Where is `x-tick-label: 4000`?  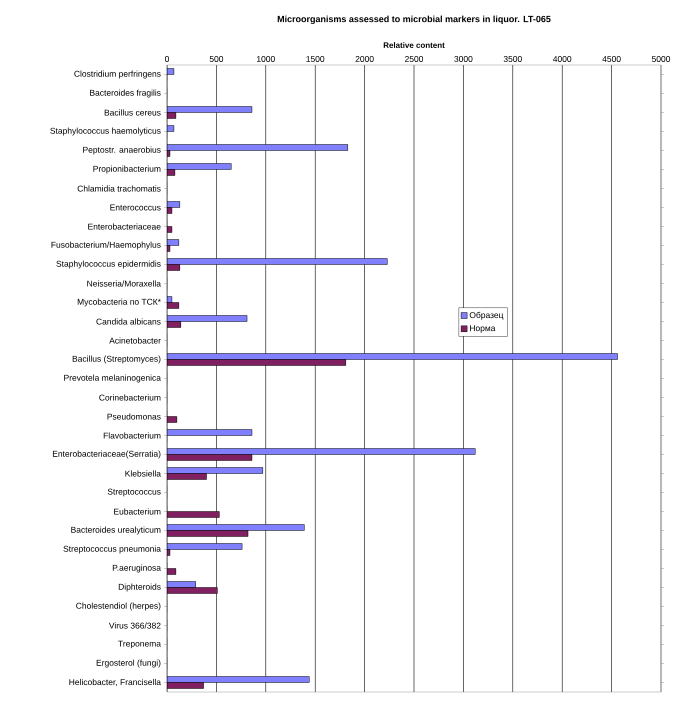
x-tick-label: 4000 is located at coordinates (562, 59).